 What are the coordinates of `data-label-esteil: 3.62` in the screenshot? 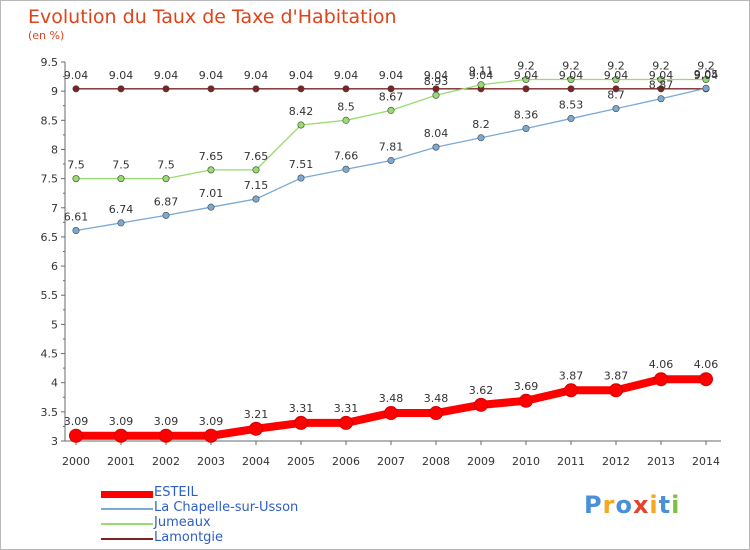 It's located at (481, 390).